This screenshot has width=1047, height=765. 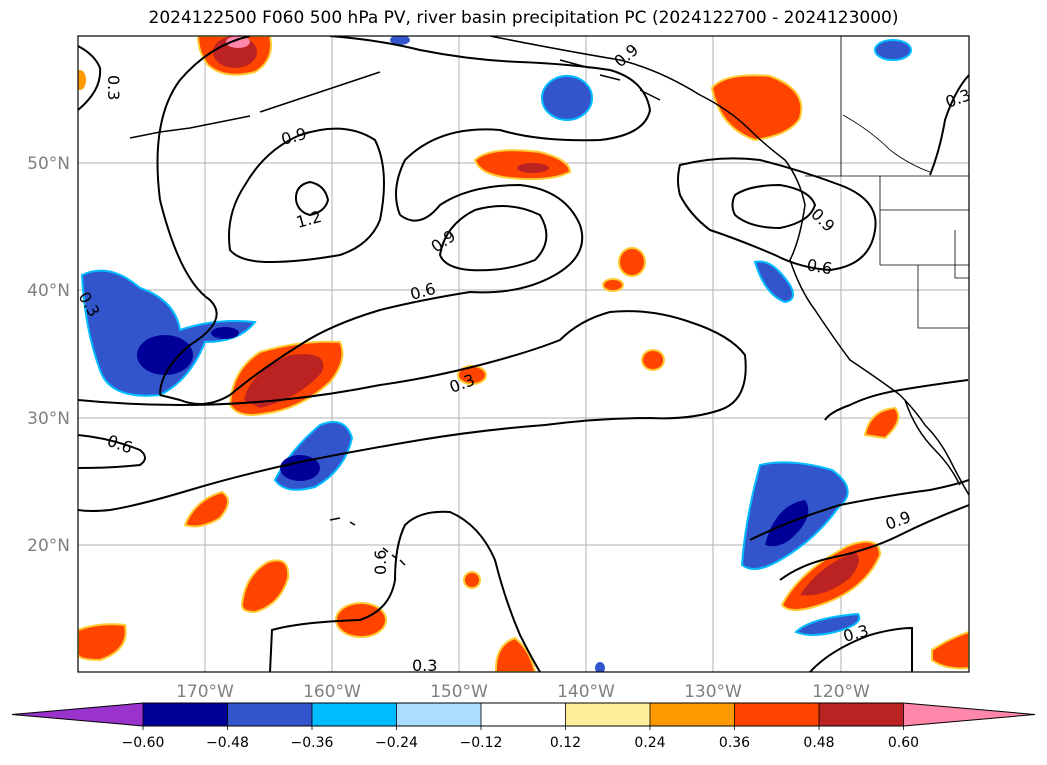 What do you see at coordinates (713, 692) in the screenshot?
I see `lon-label: 130°W` at bounding box center [713, 692].